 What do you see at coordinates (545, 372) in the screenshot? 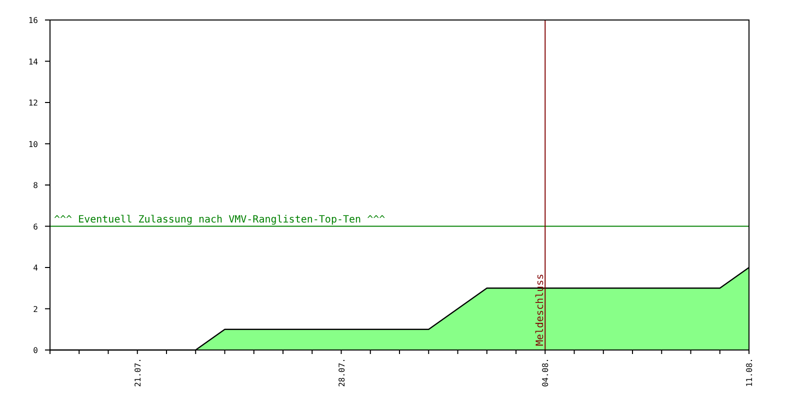
I see `x-tick-label: 04.08.` at bounding box center [545, 372].